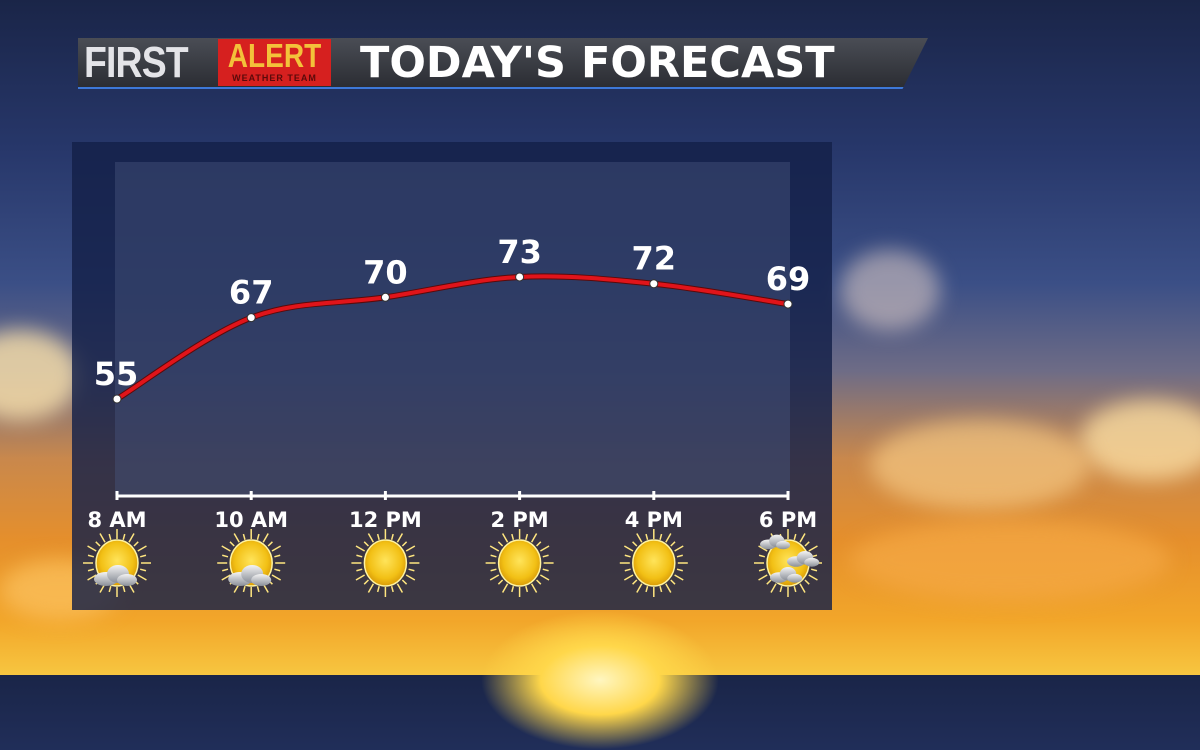 The height and width of the screenshot is (750, 1200). I want to click on logo-weather-team: WEATHER TEAM, so click(274, 78).